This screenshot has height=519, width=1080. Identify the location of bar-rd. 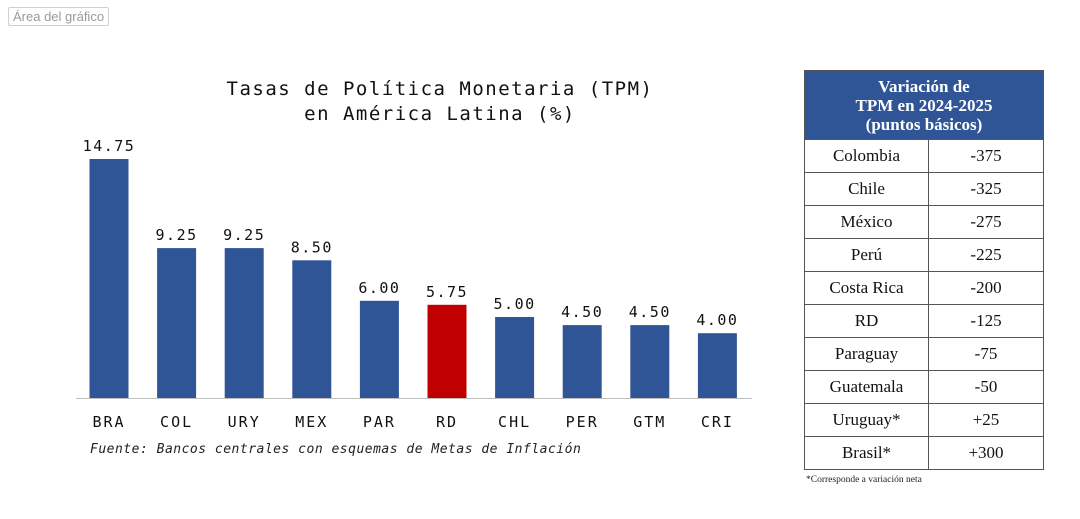
(447, 351).